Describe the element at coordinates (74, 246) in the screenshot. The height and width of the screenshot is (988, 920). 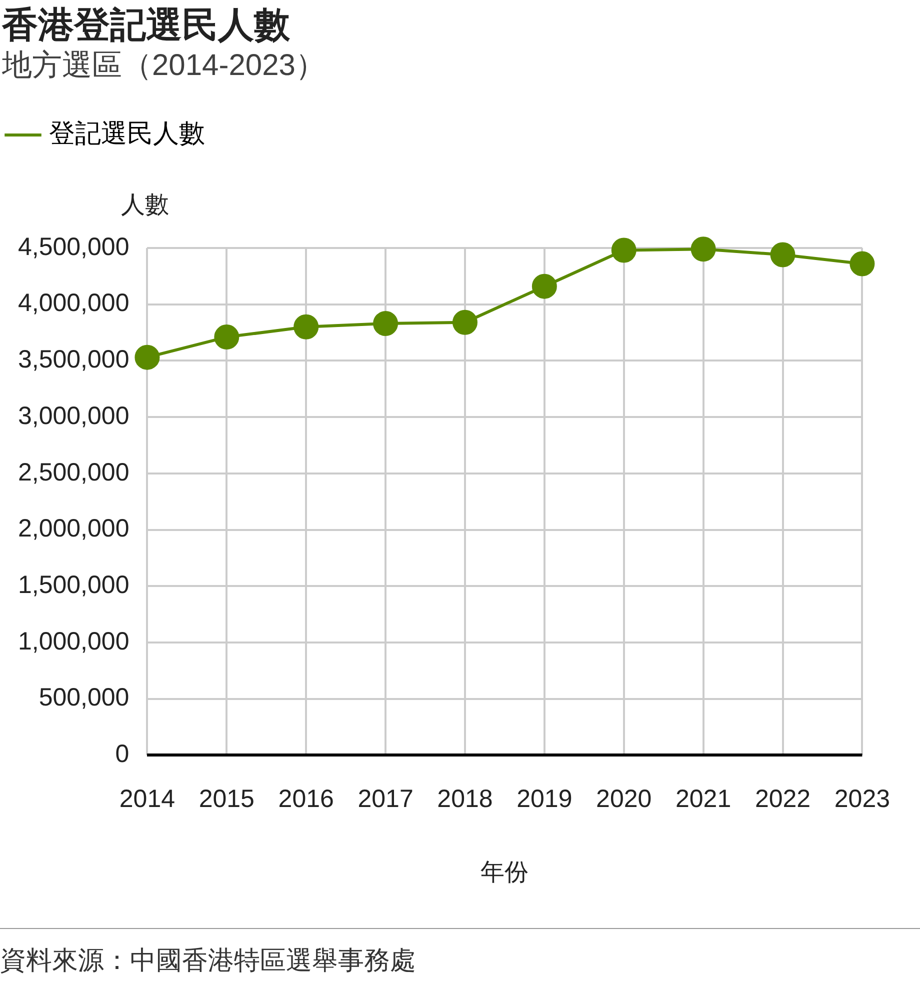
I see `y-tick-label: 4,500,000` at that location.